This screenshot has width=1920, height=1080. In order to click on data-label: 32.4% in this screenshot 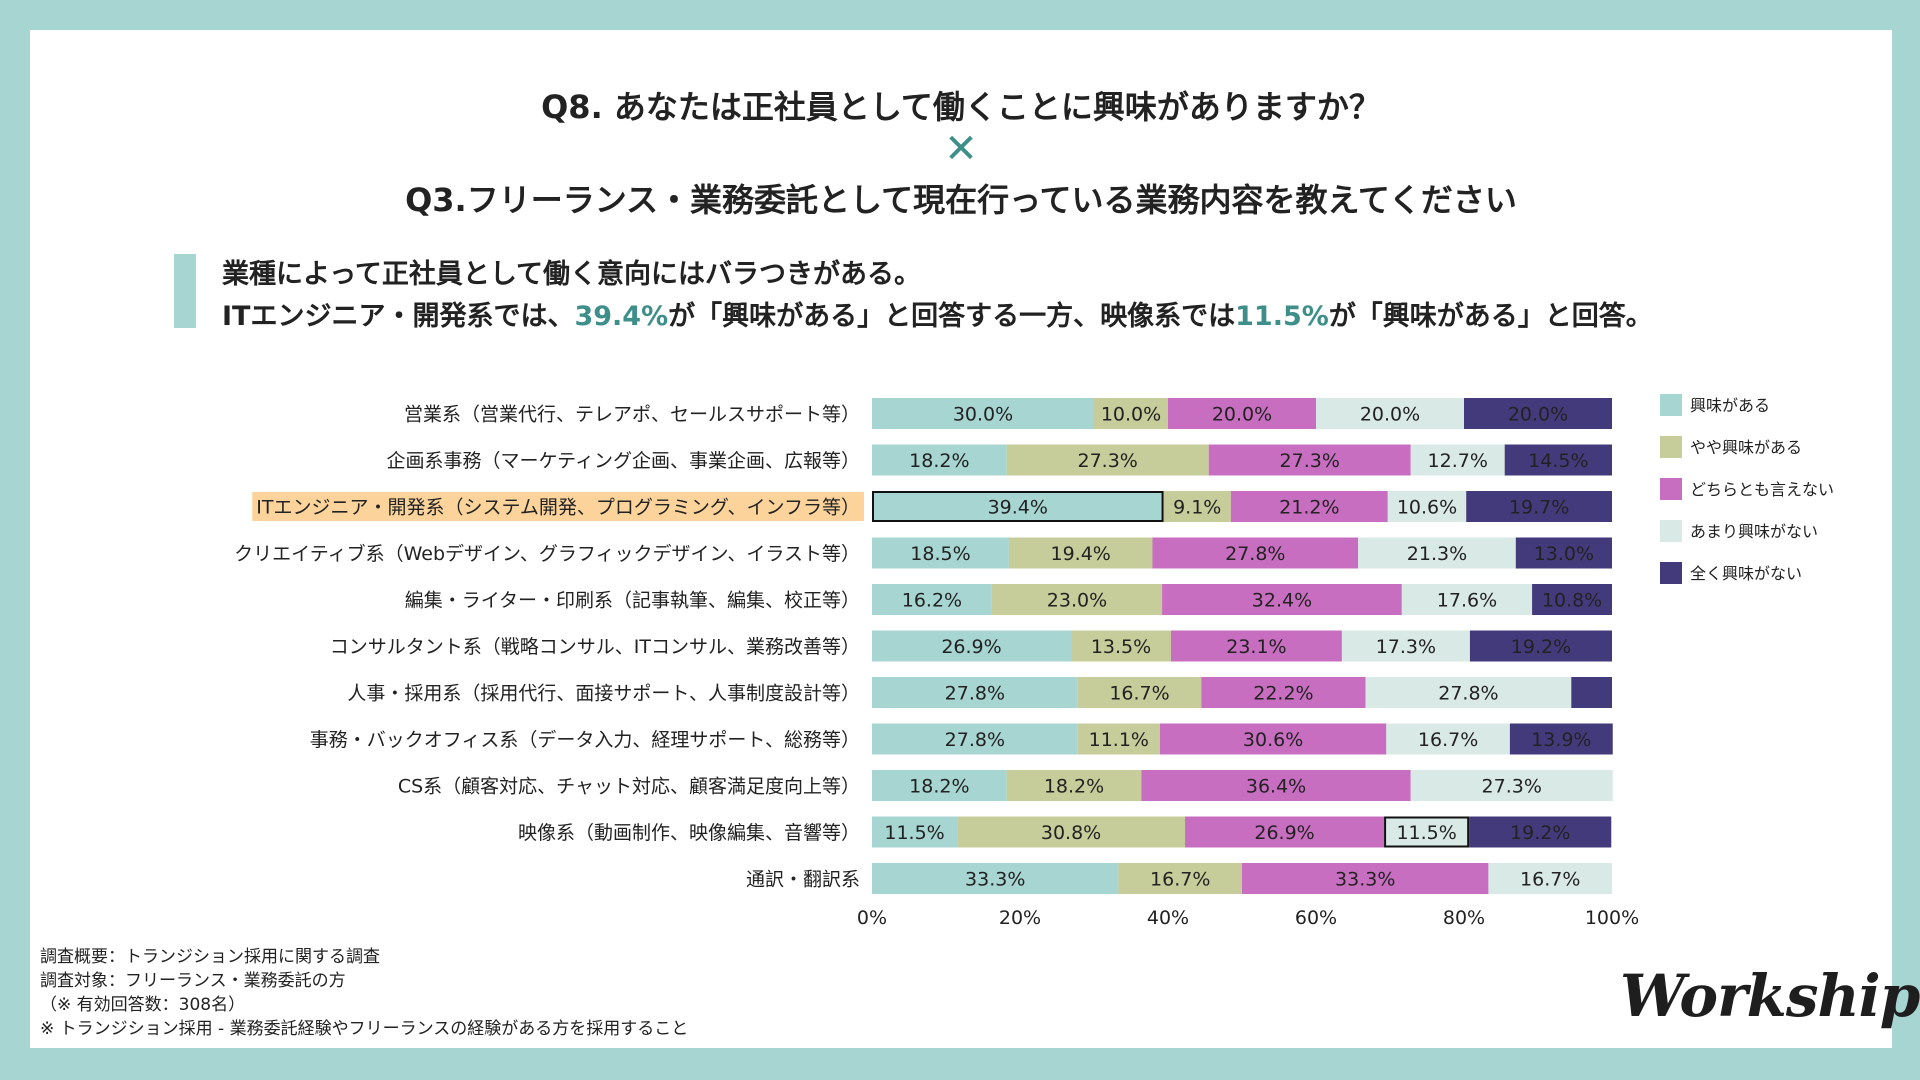, I will do `click(1282, 601)`.